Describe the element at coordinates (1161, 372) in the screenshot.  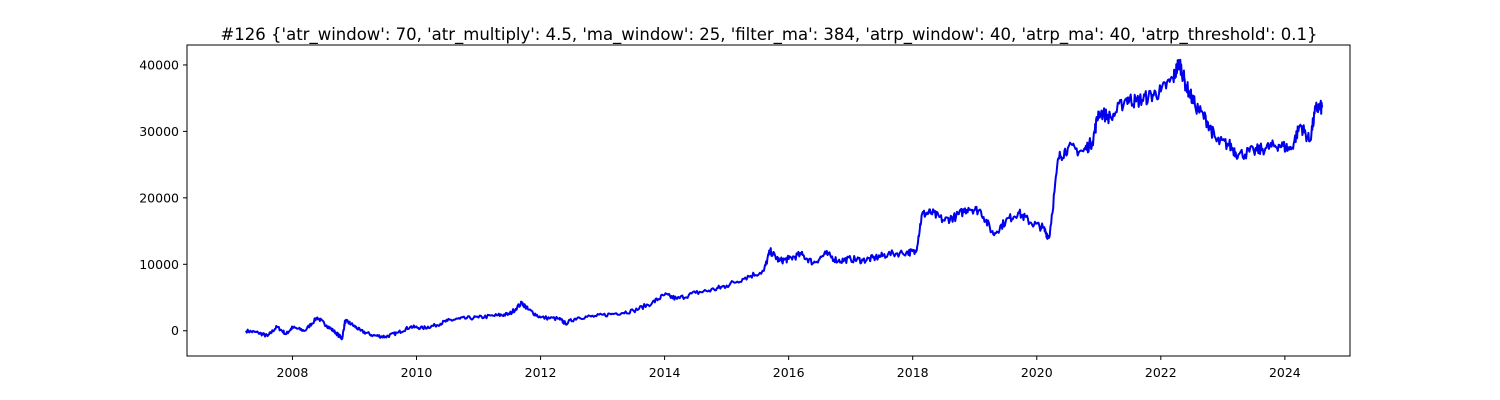
I see `x-tick-label: 2022` at that location.